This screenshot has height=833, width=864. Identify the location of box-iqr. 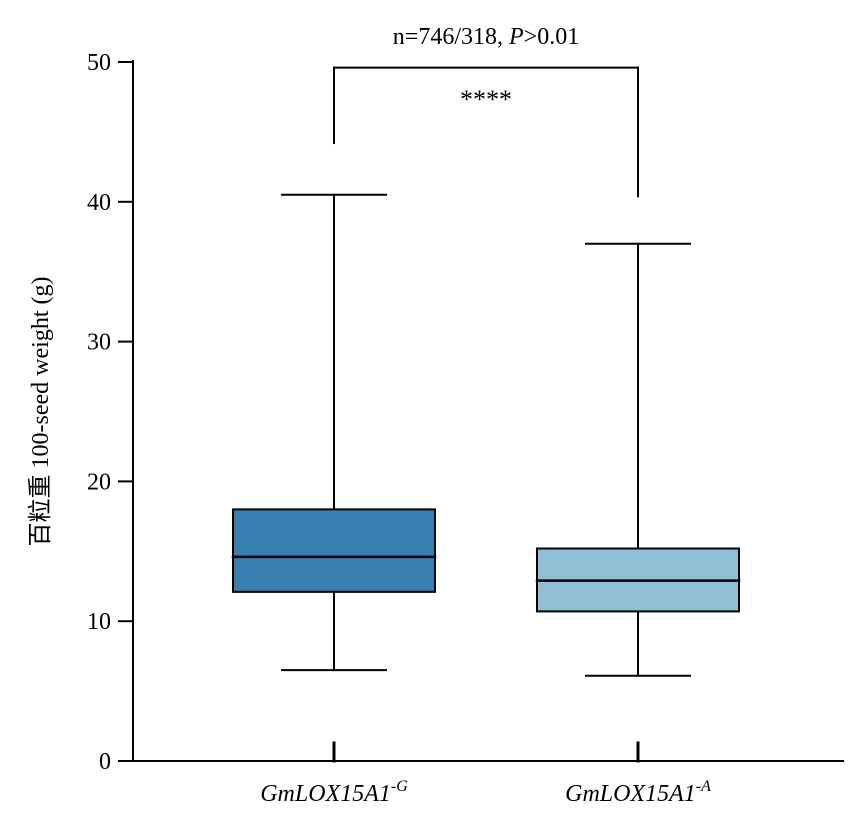
(334, 550).